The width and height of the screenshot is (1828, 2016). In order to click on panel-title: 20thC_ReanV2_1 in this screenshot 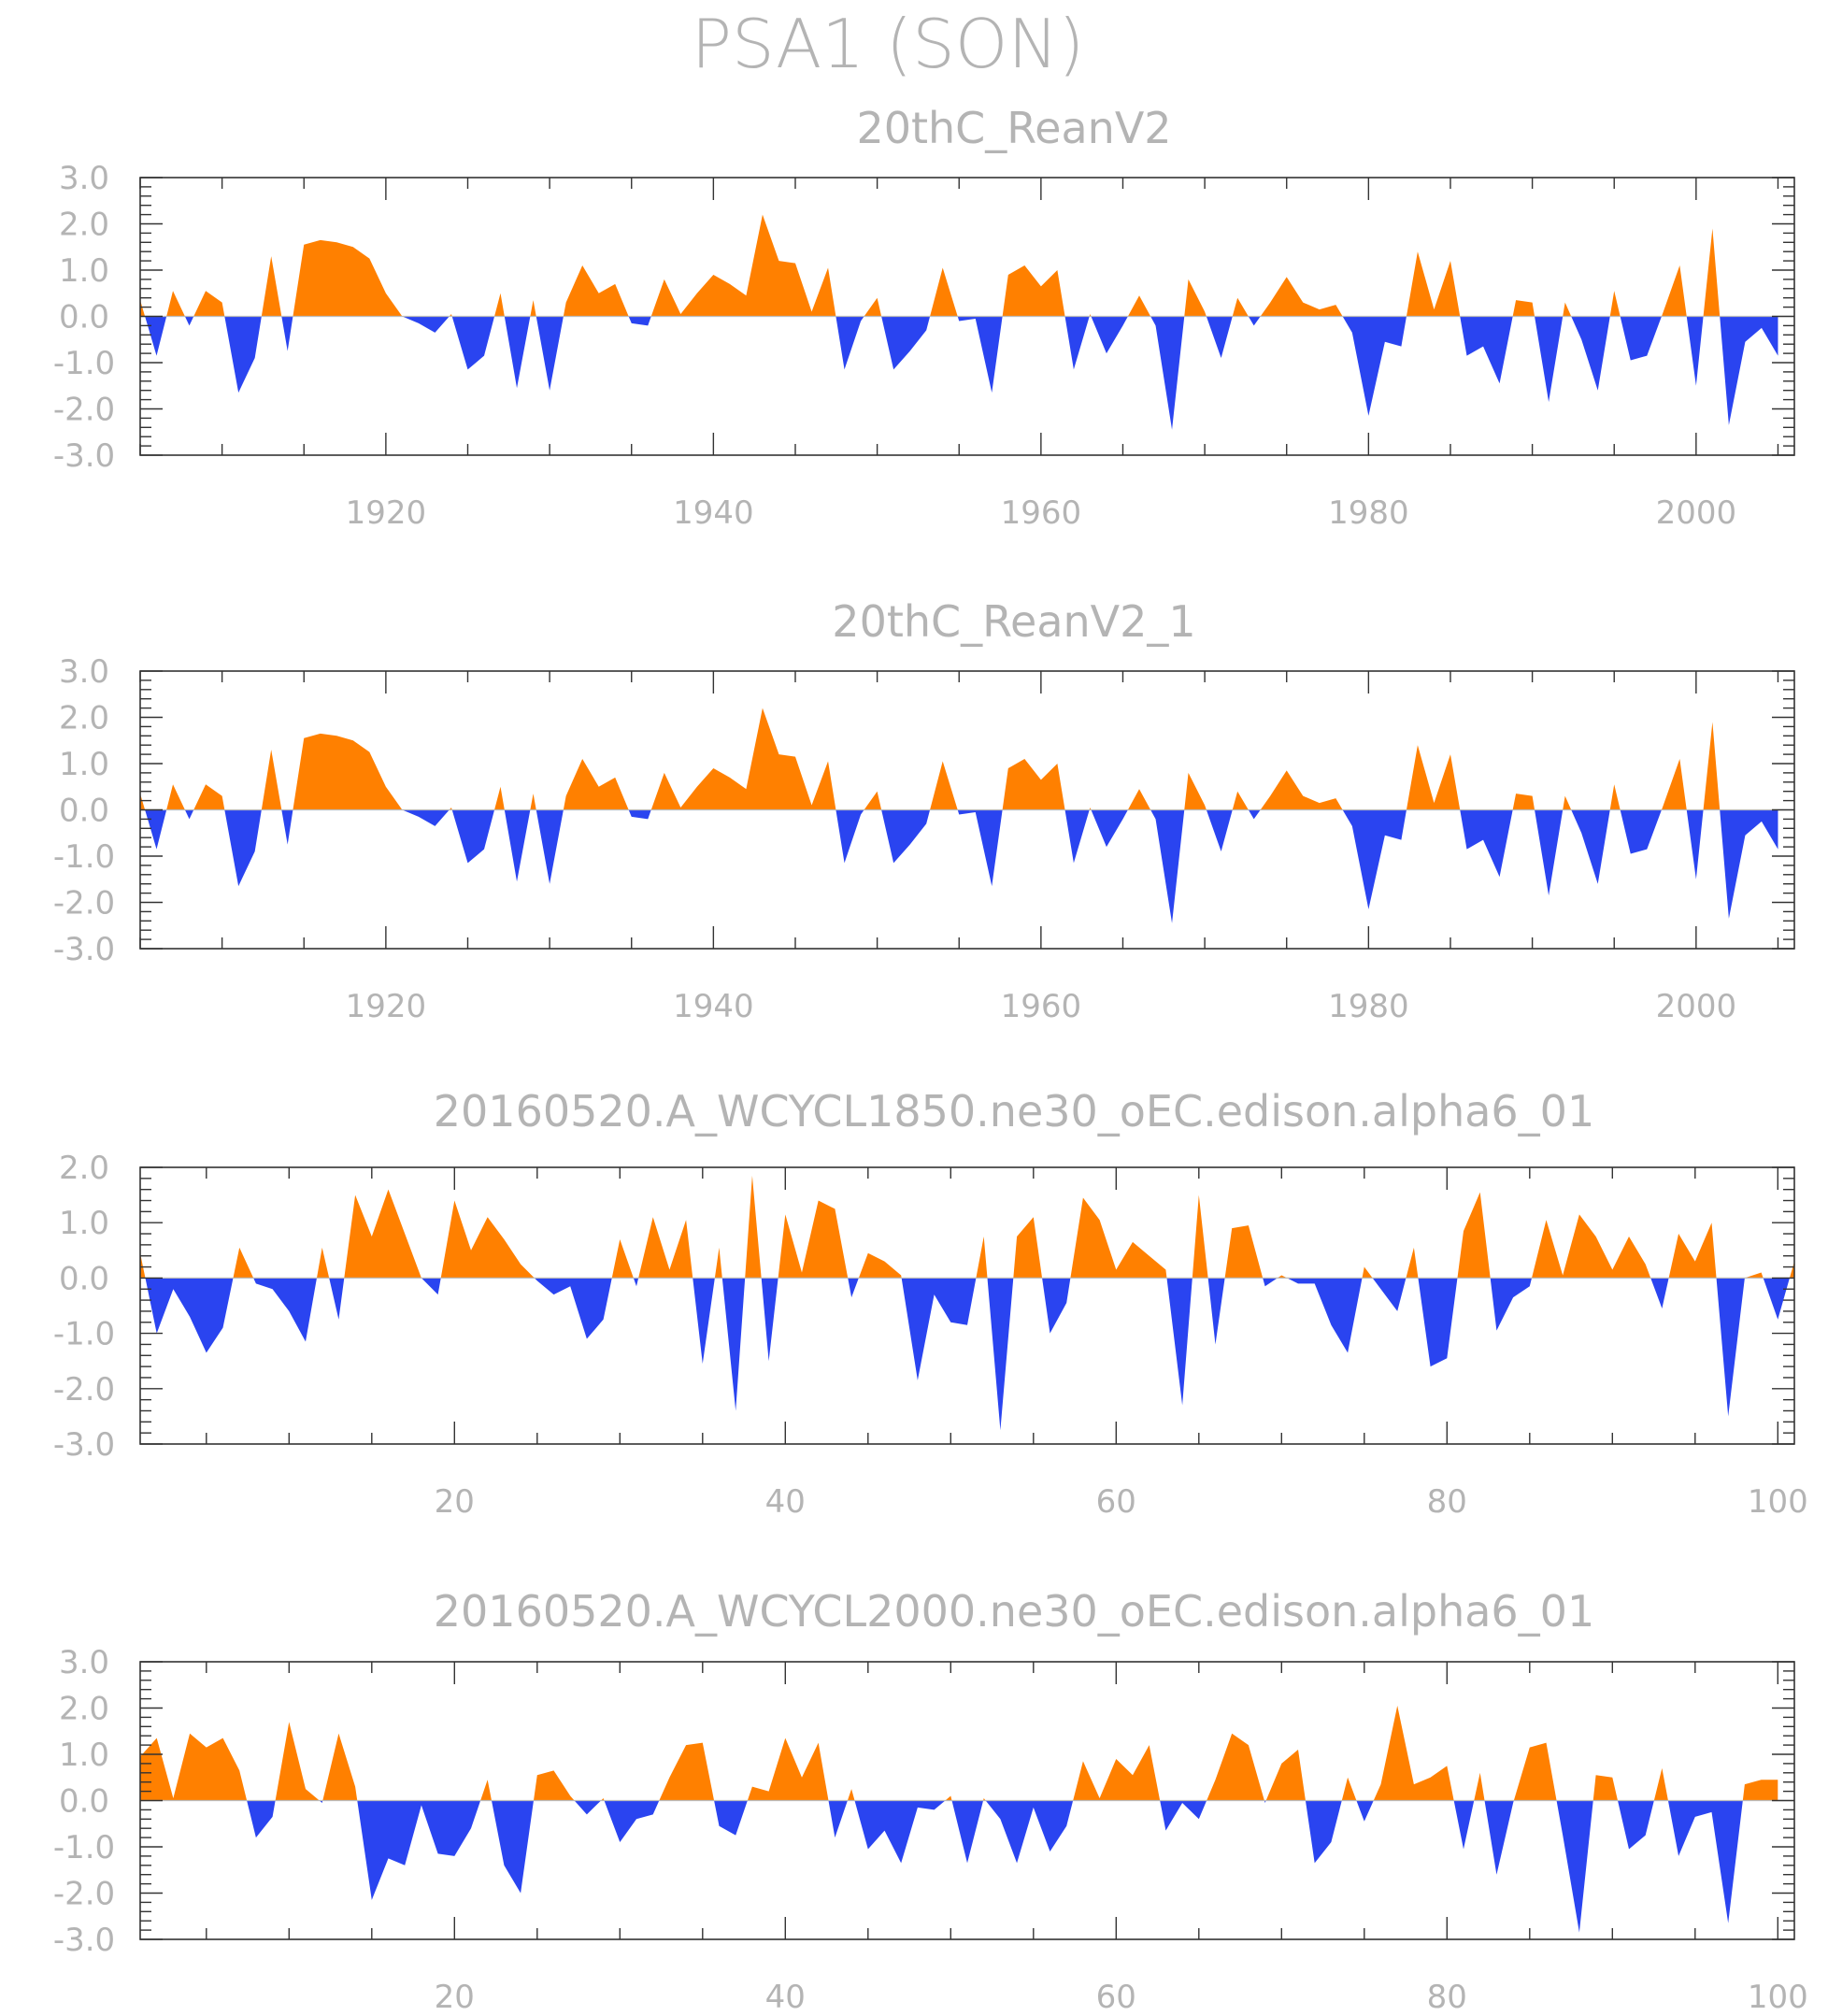, I will do `click(1014, 621)`.